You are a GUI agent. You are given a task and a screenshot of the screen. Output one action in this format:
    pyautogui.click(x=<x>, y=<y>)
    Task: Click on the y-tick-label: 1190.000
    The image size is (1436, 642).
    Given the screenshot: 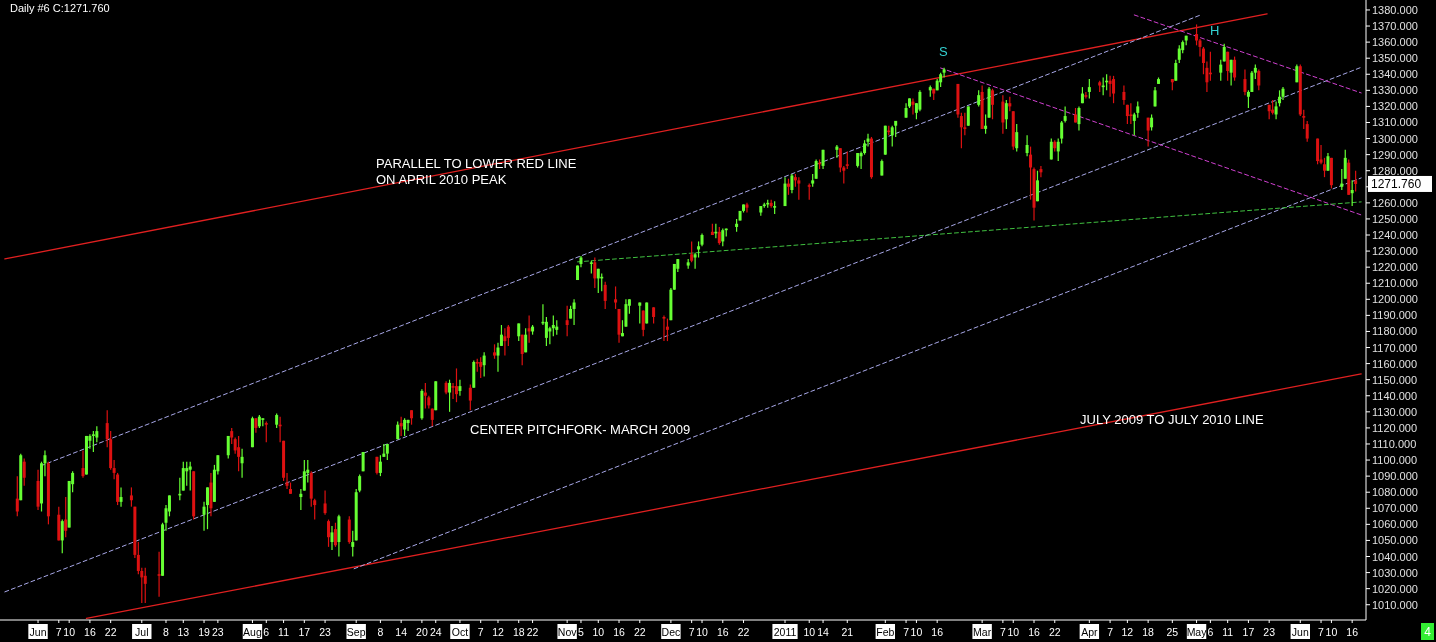 What is the action you would take?
    pyautogui.click(x=1395, y=315)
    